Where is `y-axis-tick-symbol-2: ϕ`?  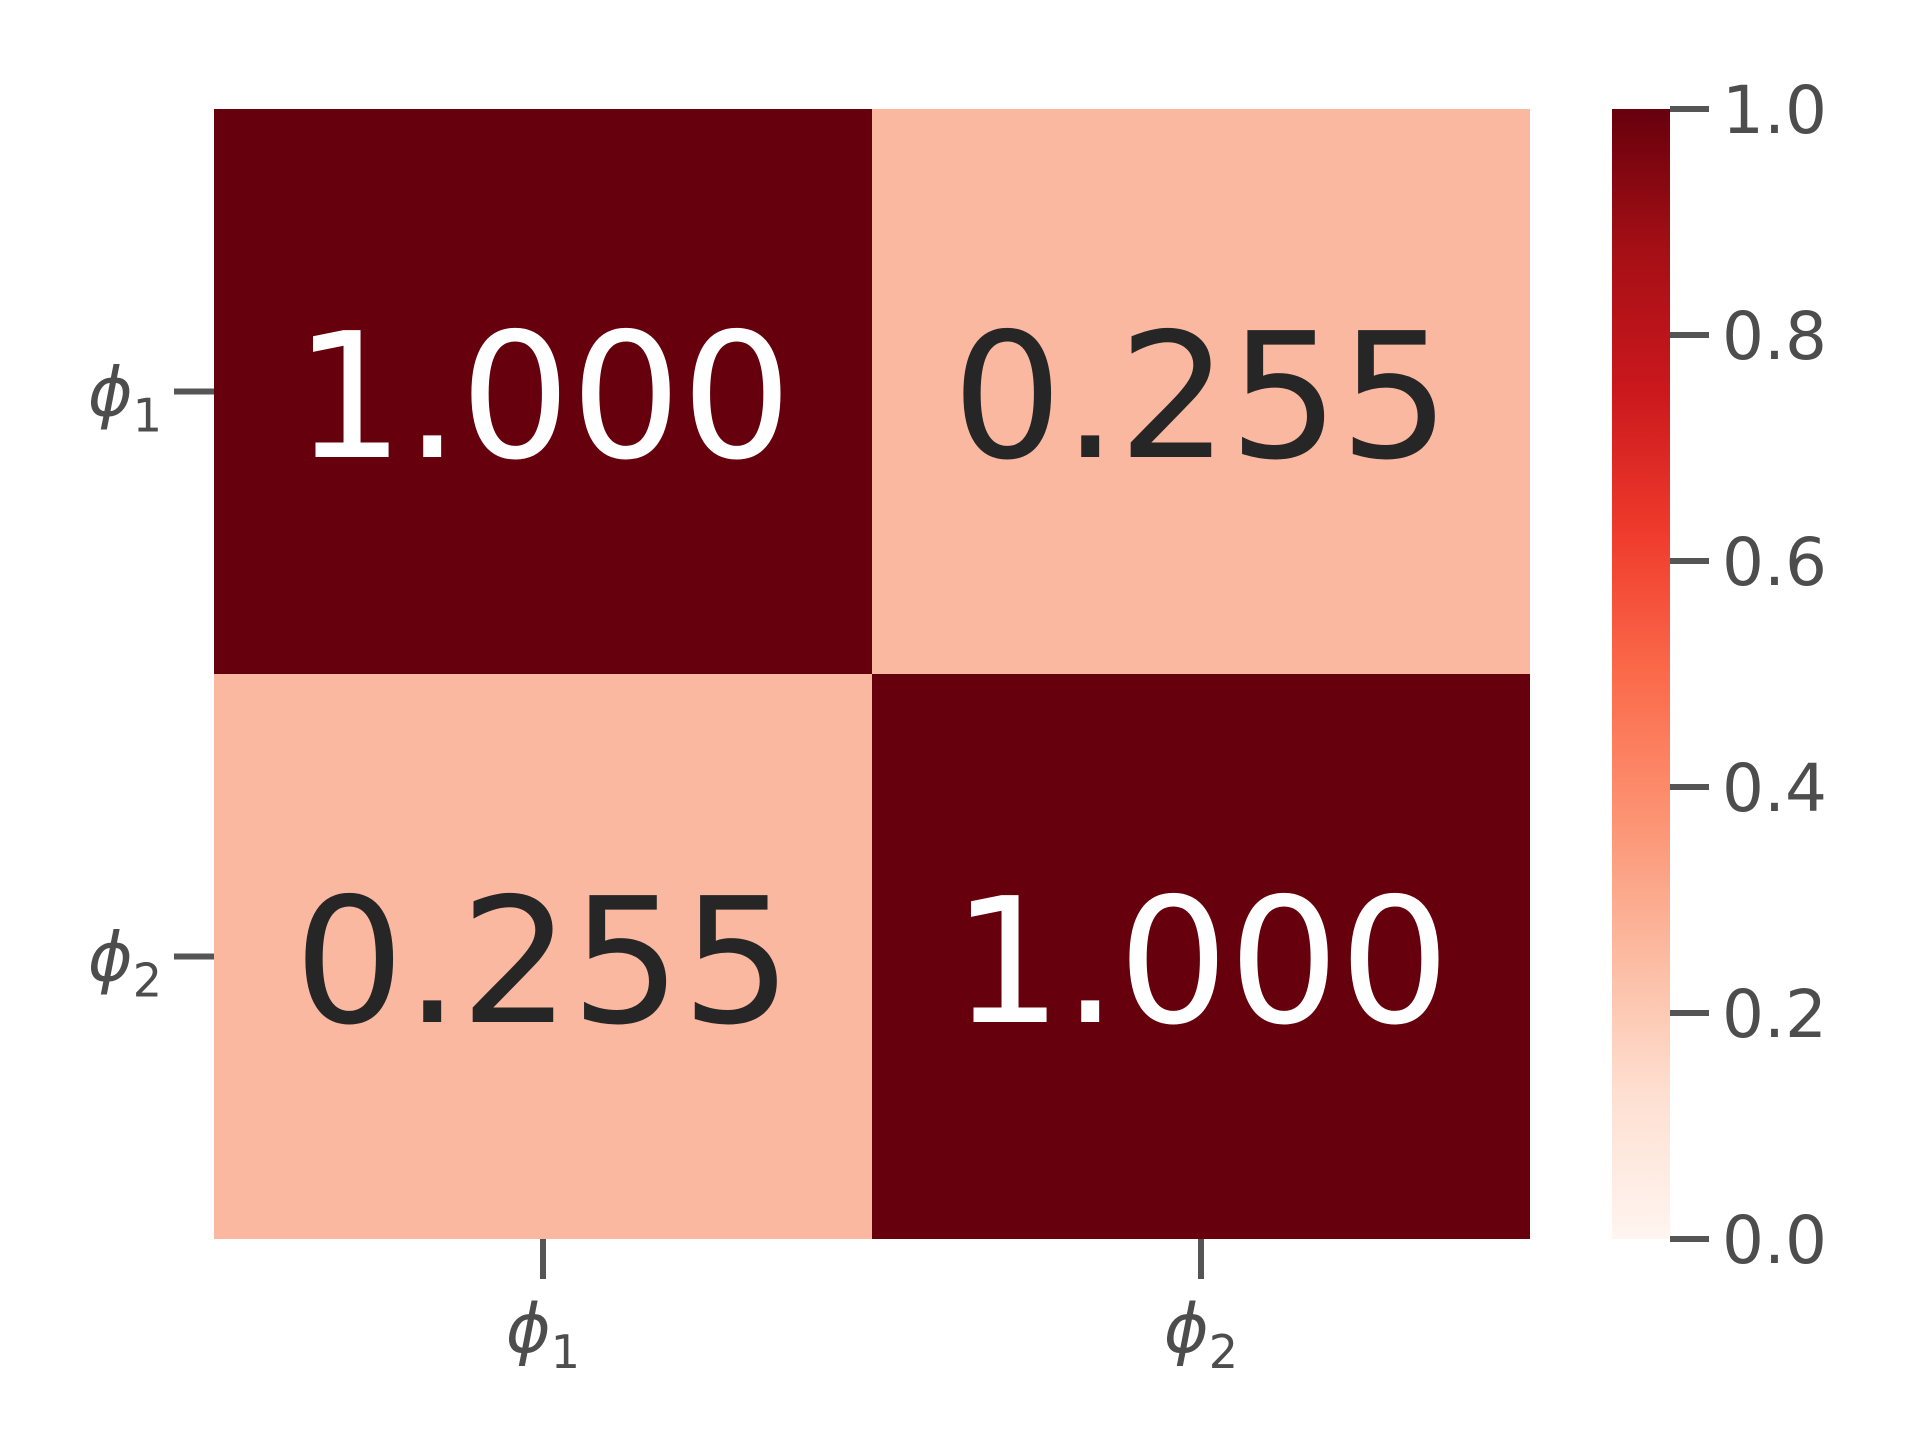
y-axis-tick-symbol-2: ϕ is located at coordinates (110, 958).